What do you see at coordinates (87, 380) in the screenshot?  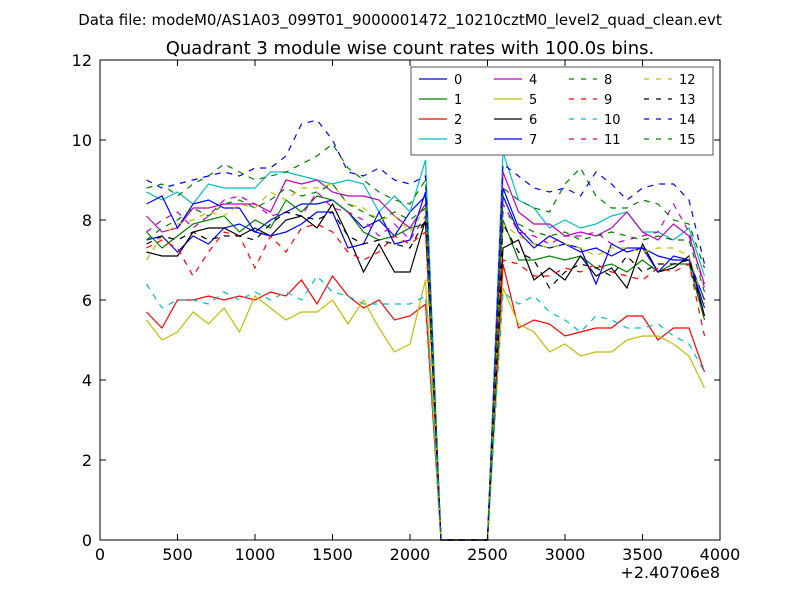 I see `y-tick-label: 4` at bounding box center [87, 380].